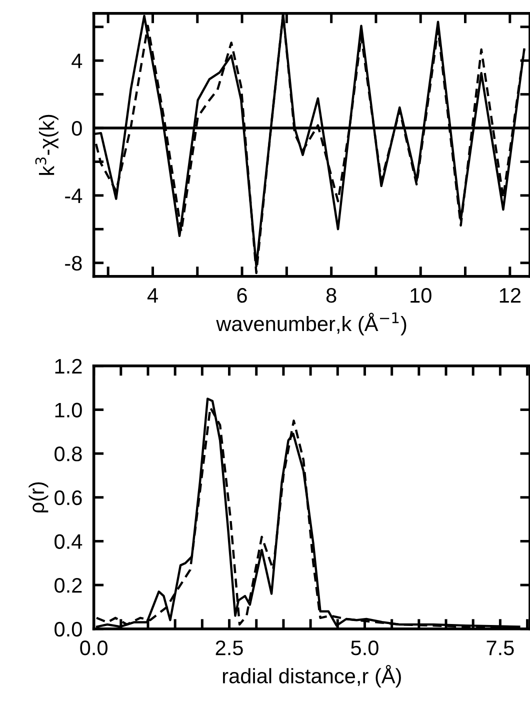 This screenshot has width=530, height=705. Describe the element at coordinates (242, 295) in the screenshot. I see `x-tick-label: 6` at that location.